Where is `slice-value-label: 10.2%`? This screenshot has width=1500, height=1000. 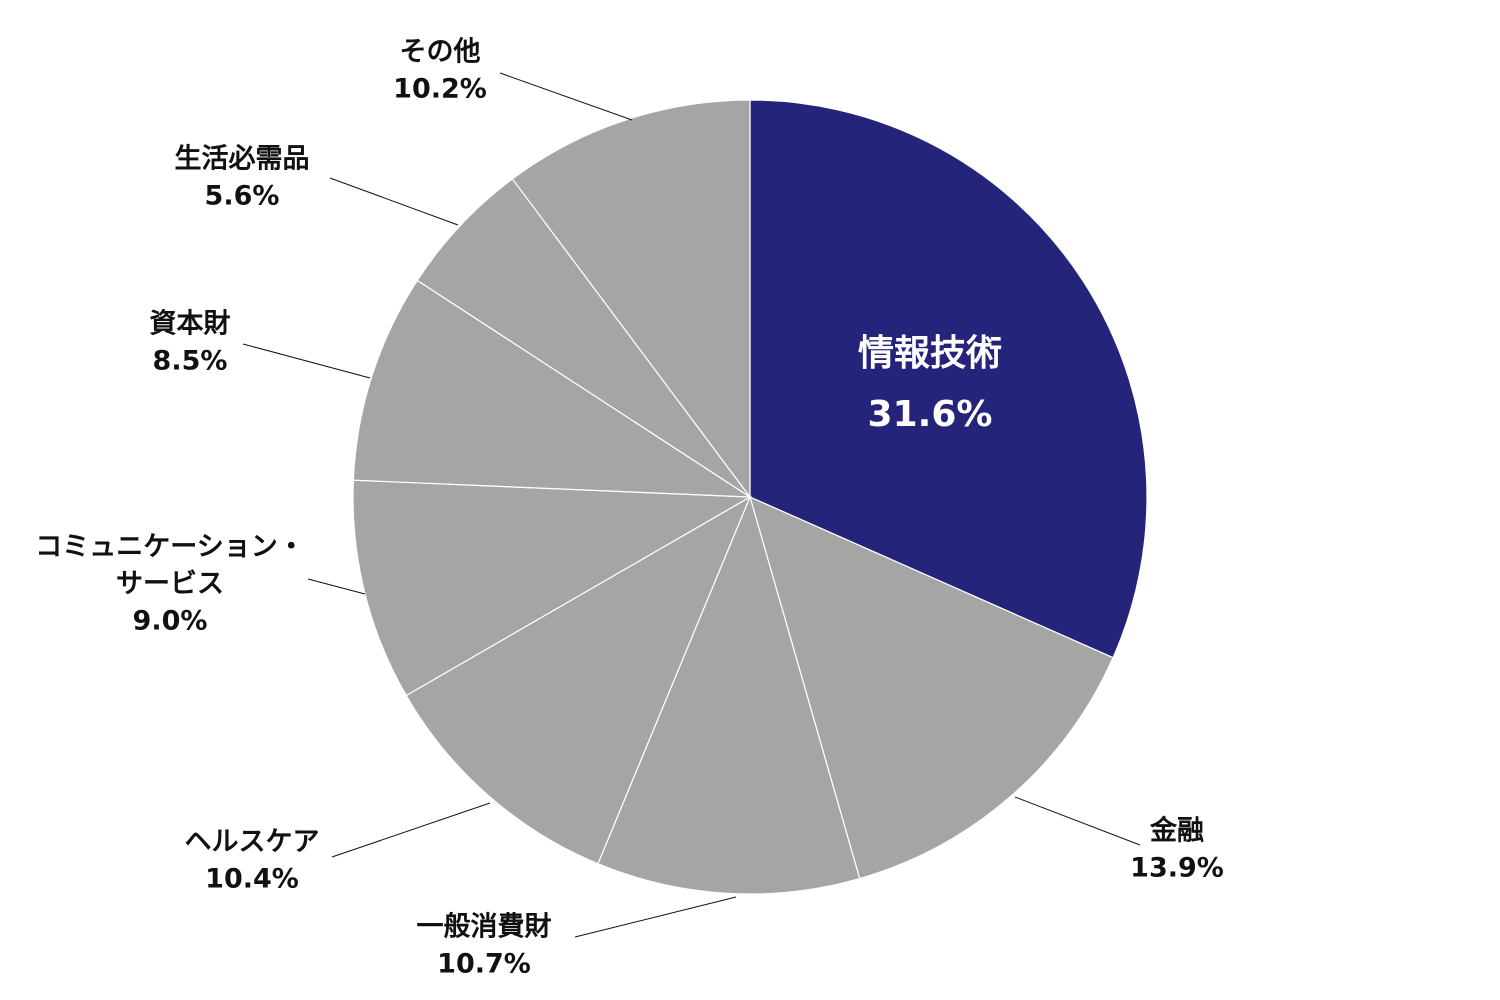
slice-value-label: 10.2% is located at coordinates (440, 89).